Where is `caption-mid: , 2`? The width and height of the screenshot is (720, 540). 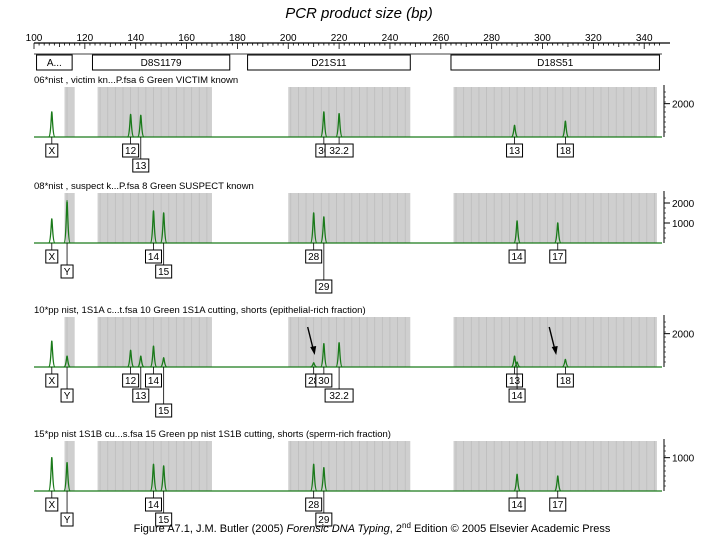
caption-mid: , 2 is located at coordinates (396, 529).